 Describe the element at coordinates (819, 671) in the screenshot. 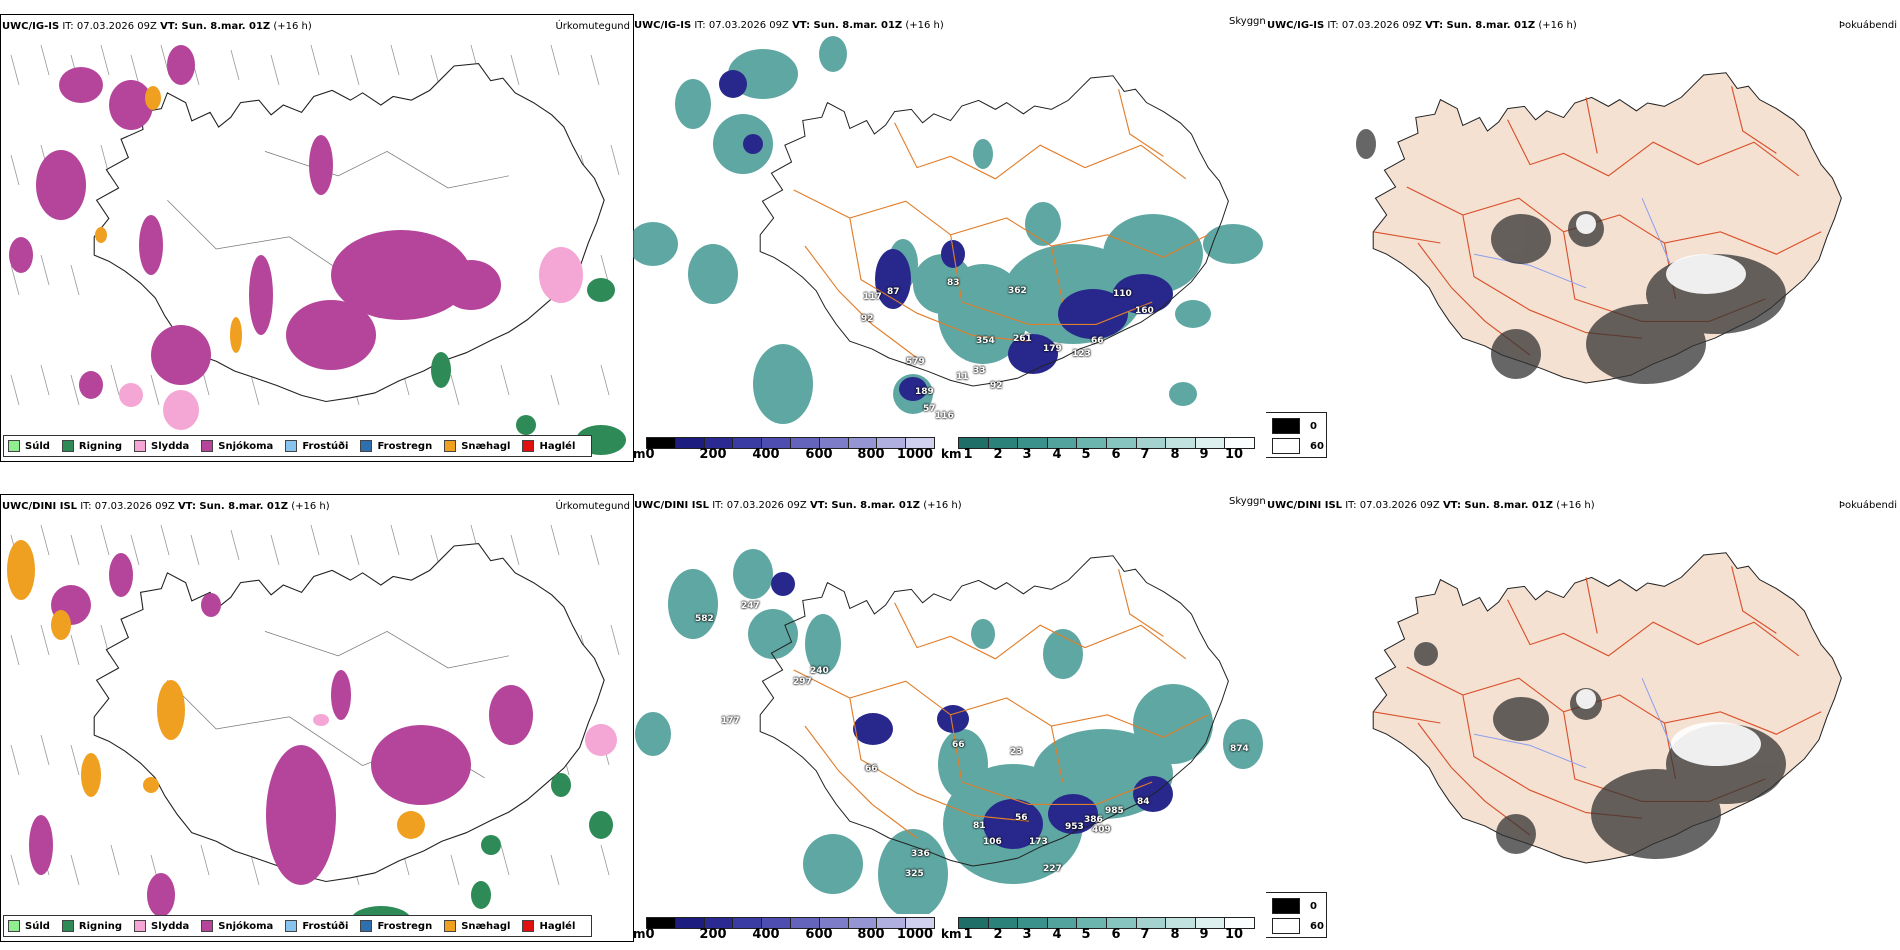

I see `cloud-base-value: 240` at that location.